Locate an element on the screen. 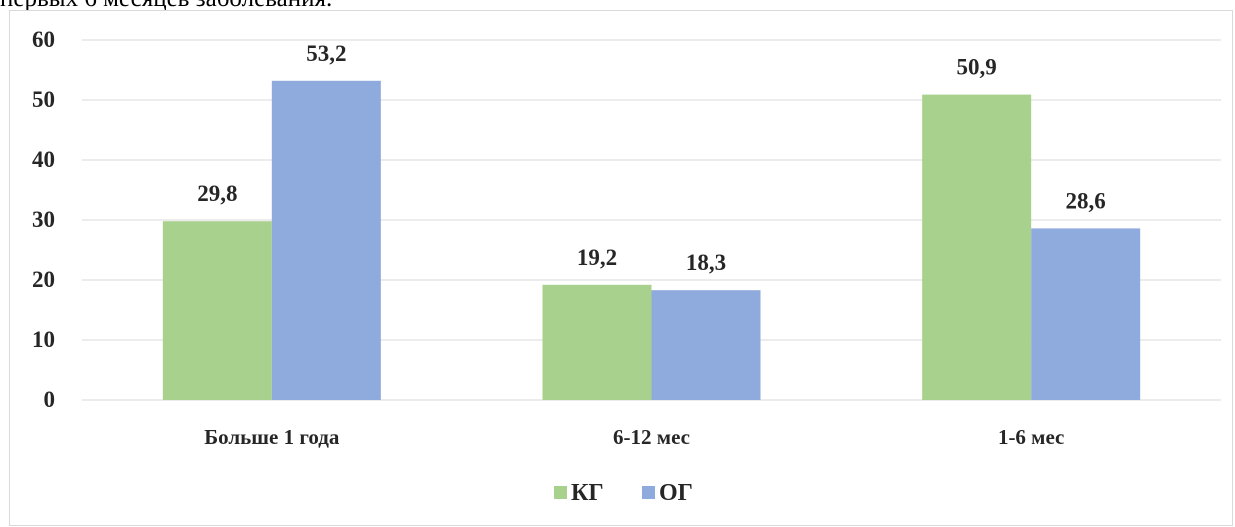 The width and height of the screenshot is (1235, 527). data-label: 53,2 is located at coordinates (326, 53).